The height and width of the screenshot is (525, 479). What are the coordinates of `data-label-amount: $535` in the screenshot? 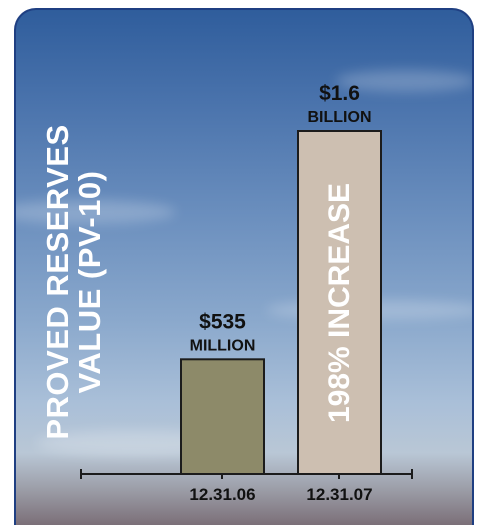 It's located at (222, 321).